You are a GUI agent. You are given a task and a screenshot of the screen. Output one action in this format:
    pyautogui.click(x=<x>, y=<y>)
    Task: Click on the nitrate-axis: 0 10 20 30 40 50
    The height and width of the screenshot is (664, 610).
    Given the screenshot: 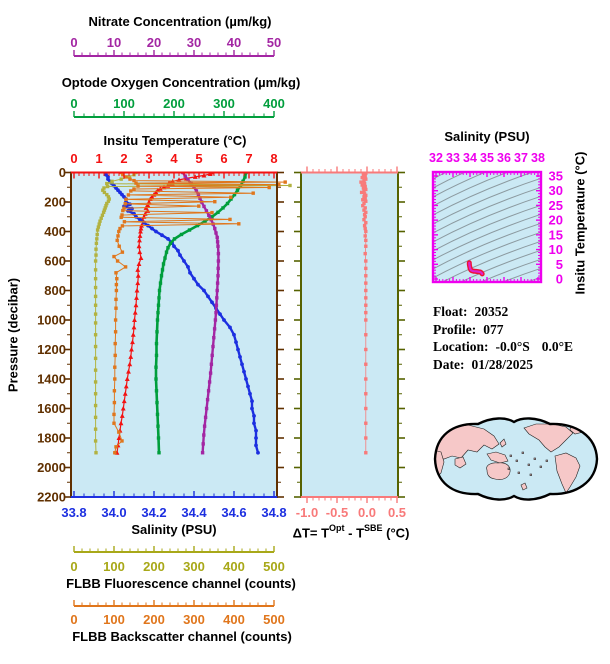 What is the action you would take?
    pyautogui.click(x=175, y=46)
    